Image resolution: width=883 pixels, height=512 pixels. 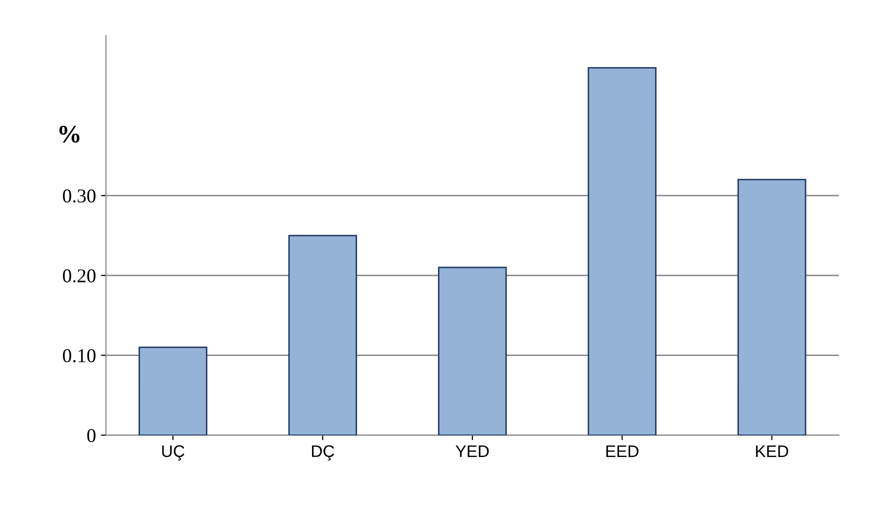 What do you see at coordinates (472, 451) in the screenshot?
I see `x-tick-label: YED` at bounding box center [472, 451].